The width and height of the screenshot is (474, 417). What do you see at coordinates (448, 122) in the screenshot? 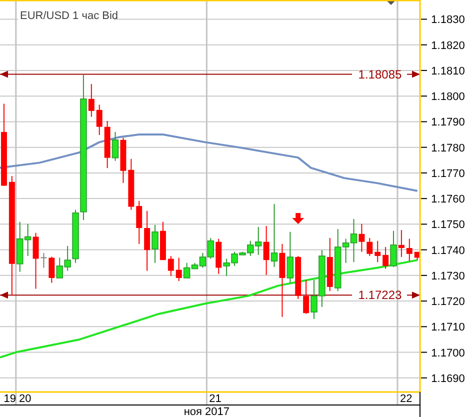
I see `y-tick-label: 1.1790` at bounding box center [448, 122].